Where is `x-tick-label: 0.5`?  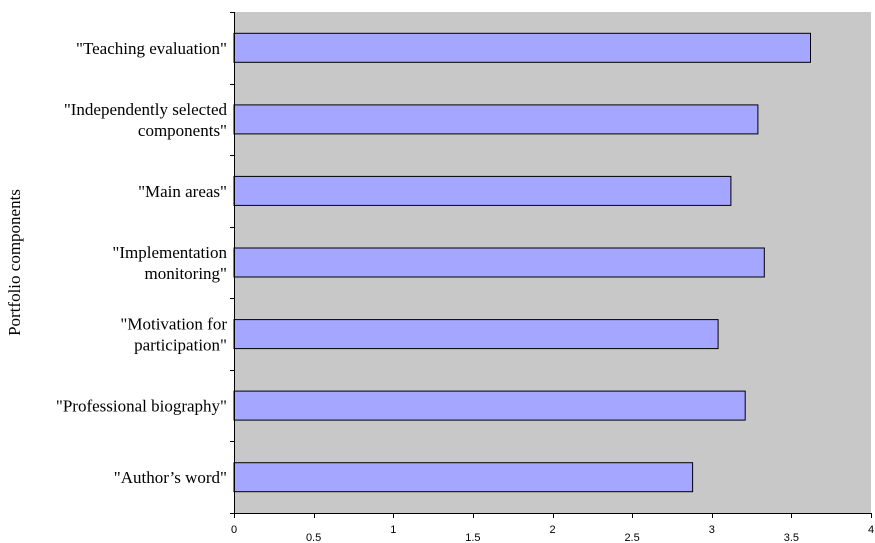 x-tick-label: 0.5 is located at coordinates (313, 537).